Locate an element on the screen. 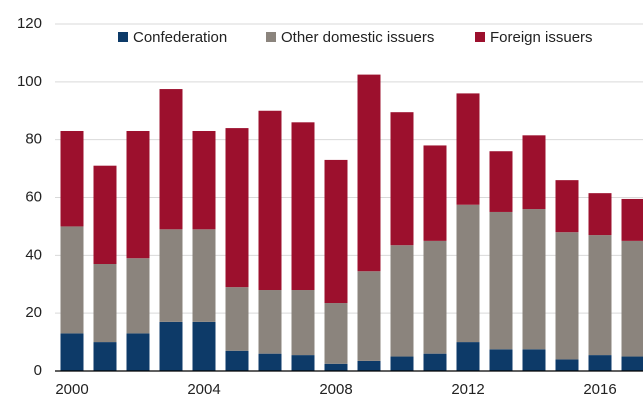 This screenshot has width=643, height=400. y-tick-label: 40 is located at coordinates (33, 254).